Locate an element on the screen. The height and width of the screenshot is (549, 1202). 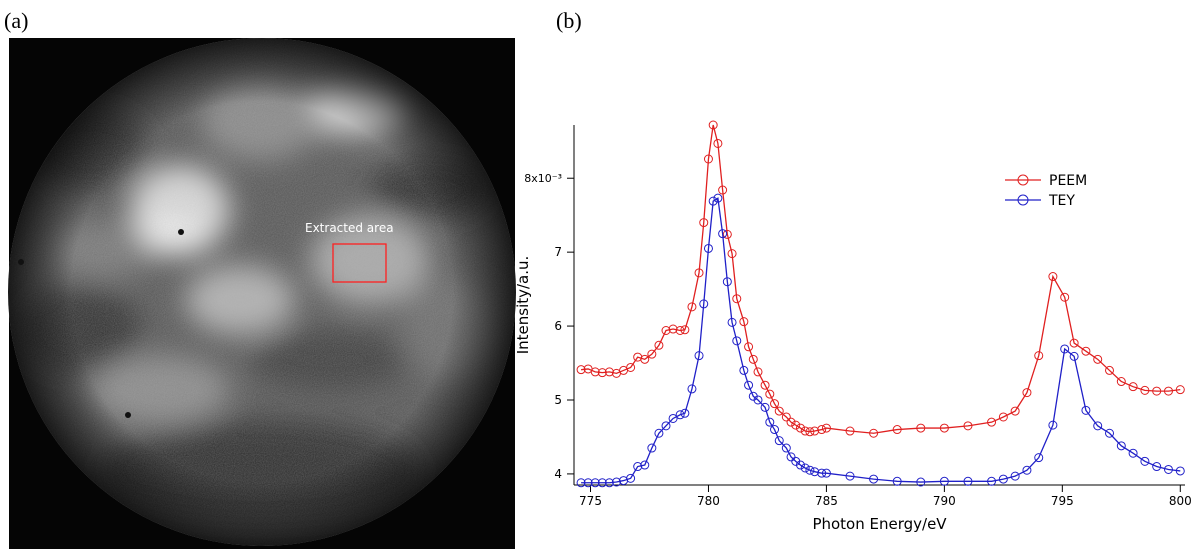
x-axis-label: Photon Energy/eV is located at coordinates (879, 524).